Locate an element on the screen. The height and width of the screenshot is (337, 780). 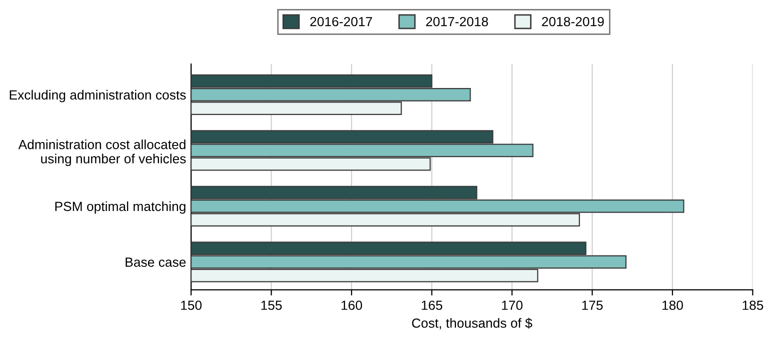
legend-label: 2018-2019 is located at coordinates (573, 21).